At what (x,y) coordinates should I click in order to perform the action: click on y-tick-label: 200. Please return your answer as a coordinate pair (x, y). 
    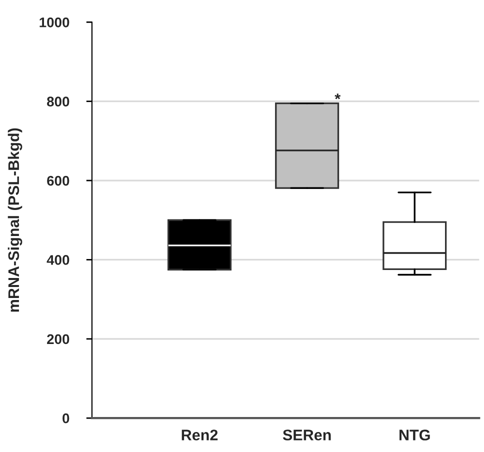
    Looking at the image, I should click on (58, 339).